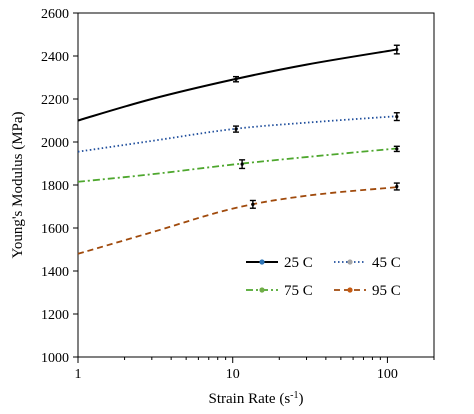 Image resolution: width=474 pixels, height=414 pixels. I want to click on y-axis-title: Young's Modulus (MPa), so click(18, 184).